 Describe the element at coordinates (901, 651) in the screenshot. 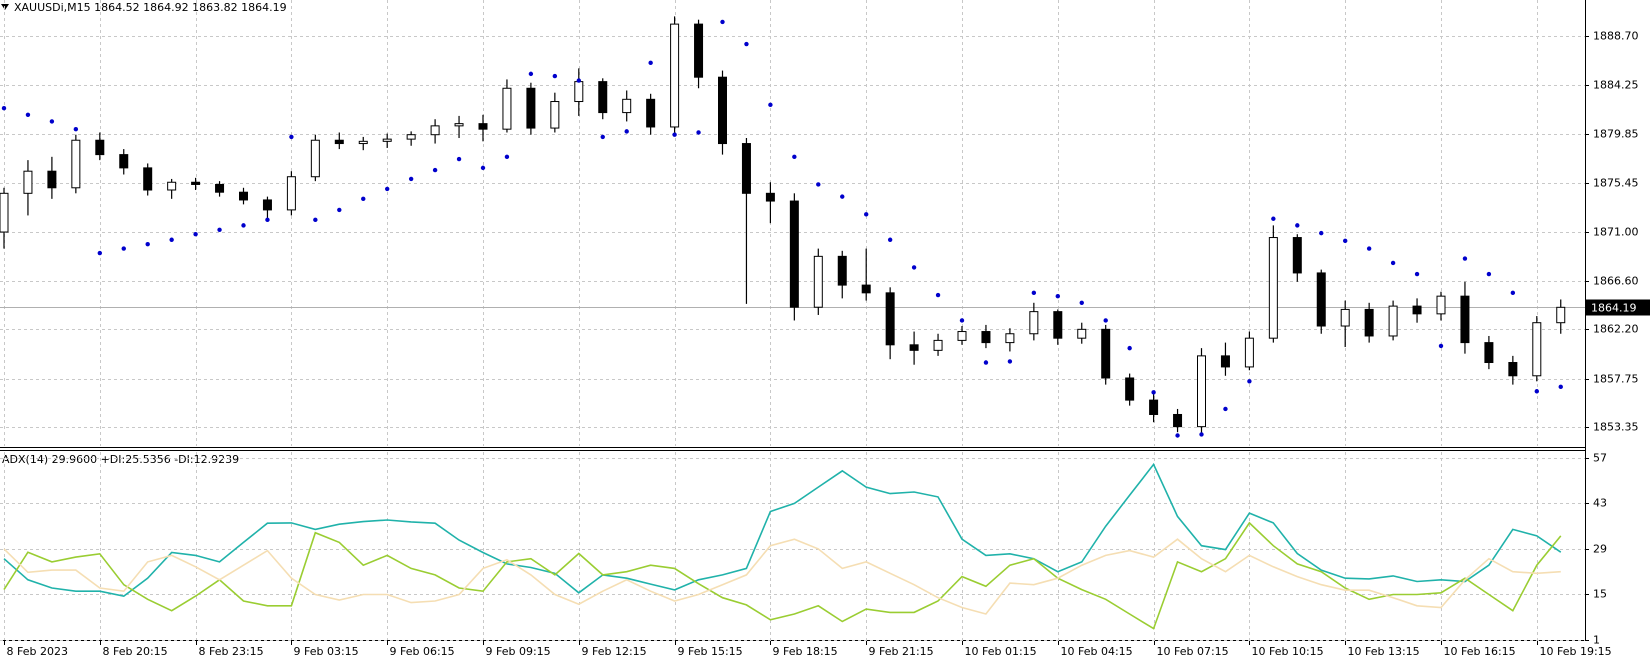

I see `x-tick-label: 9 Feb 21:15` at that location.